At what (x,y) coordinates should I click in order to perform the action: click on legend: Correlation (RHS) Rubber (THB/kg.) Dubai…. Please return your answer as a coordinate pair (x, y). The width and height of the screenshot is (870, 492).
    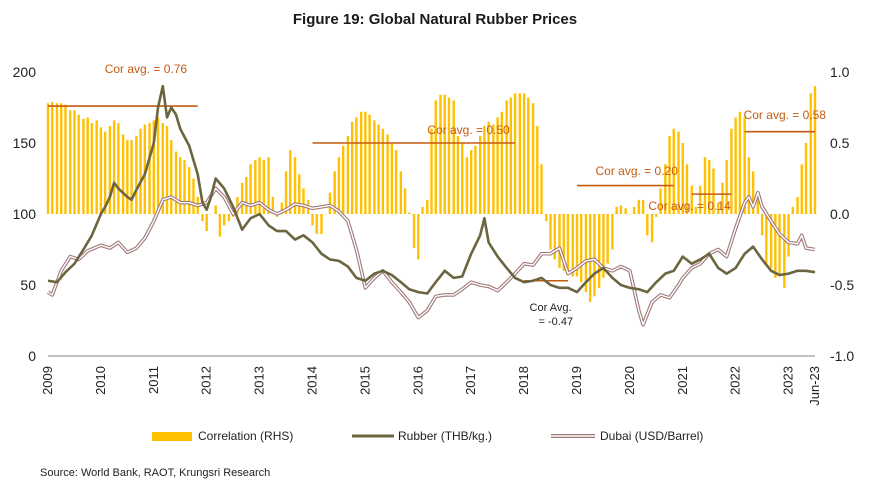
    Looking at the image, I should click on (427, 436).